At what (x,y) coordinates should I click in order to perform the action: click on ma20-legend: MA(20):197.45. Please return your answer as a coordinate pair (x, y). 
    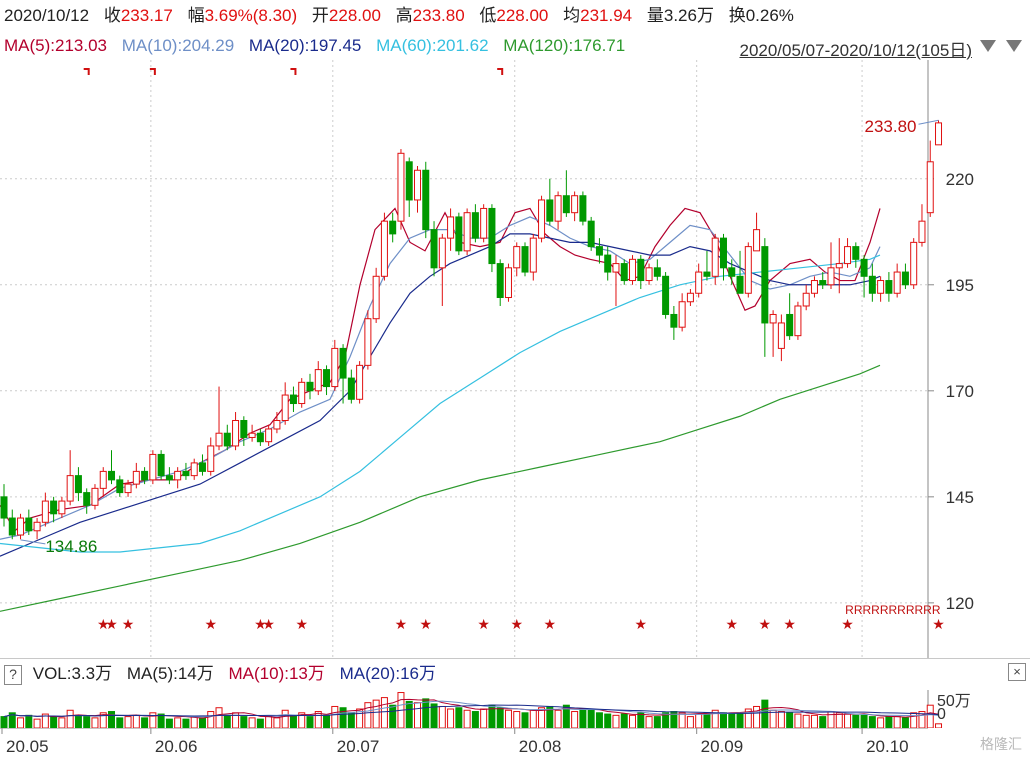
    Looking at the image, I should click on (305, 45).